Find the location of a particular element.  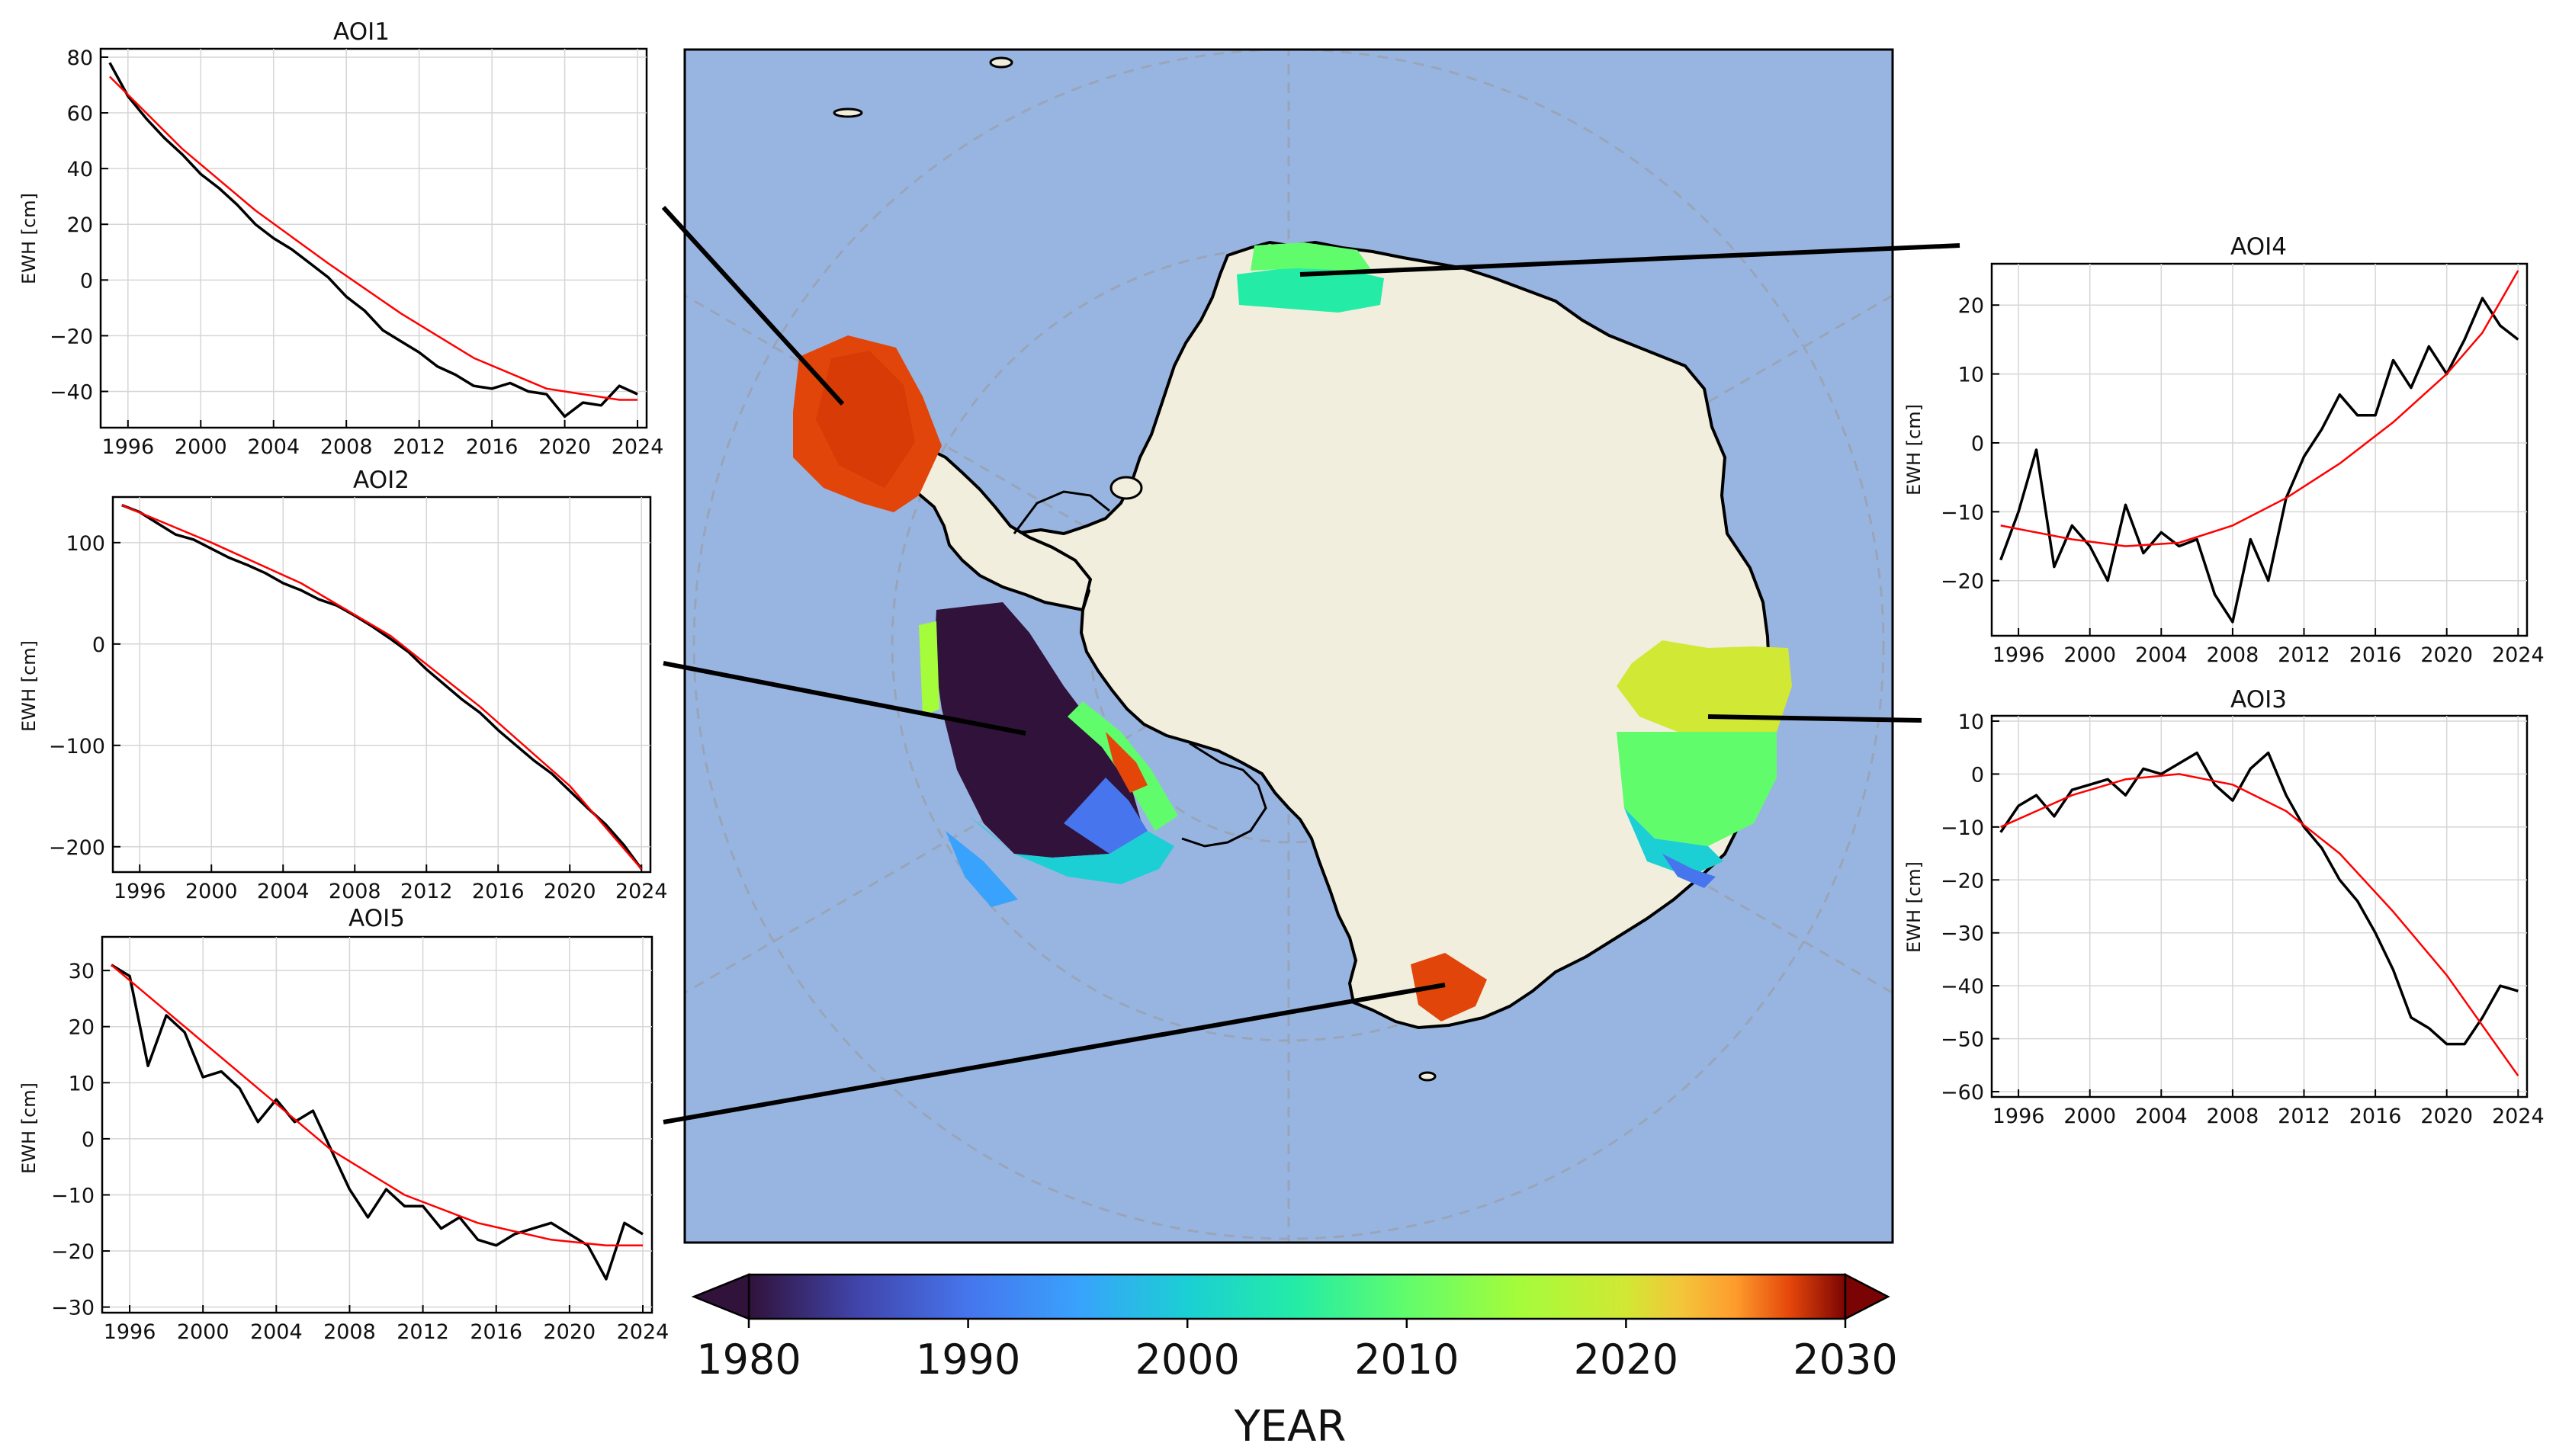

aoi1-xtick-label: 2024 is located at coordinates (638, 447).